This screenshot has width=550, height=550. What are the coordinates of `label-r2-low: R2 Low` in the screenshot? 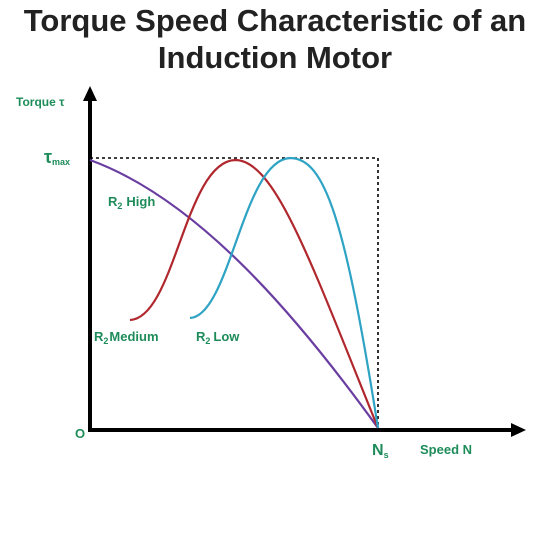 It's located at (218, 337).